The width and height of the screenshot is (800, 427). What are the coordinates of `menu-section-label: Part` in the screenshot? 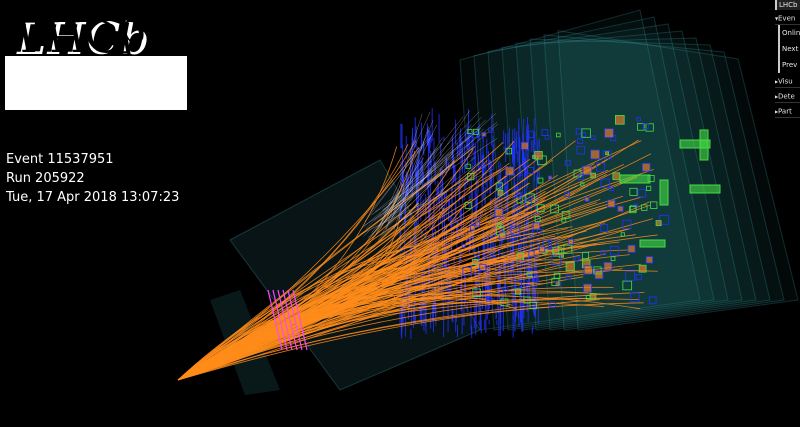 It's located at (785, 111).